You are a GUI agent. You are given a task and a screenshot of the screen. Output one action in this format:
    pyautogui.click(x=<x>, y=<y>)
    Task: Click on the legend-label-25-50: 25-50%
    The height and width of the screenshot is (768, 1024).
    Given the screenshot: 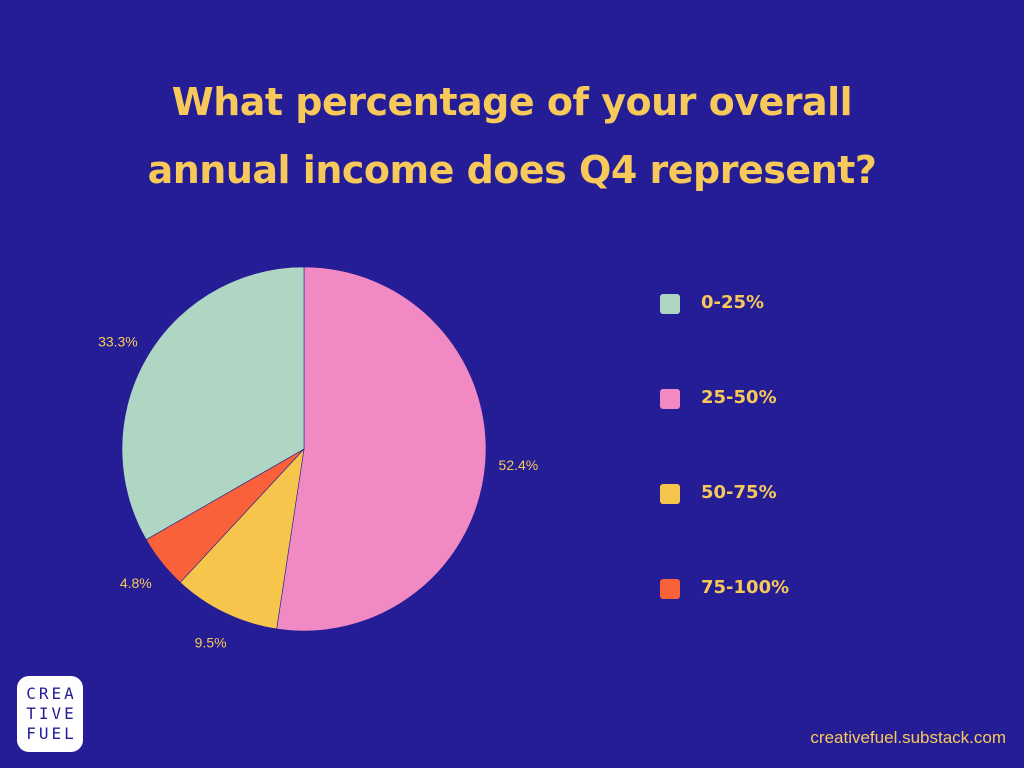 What is the action you would take?
    pyautogui.click(x=739, y=397)
    